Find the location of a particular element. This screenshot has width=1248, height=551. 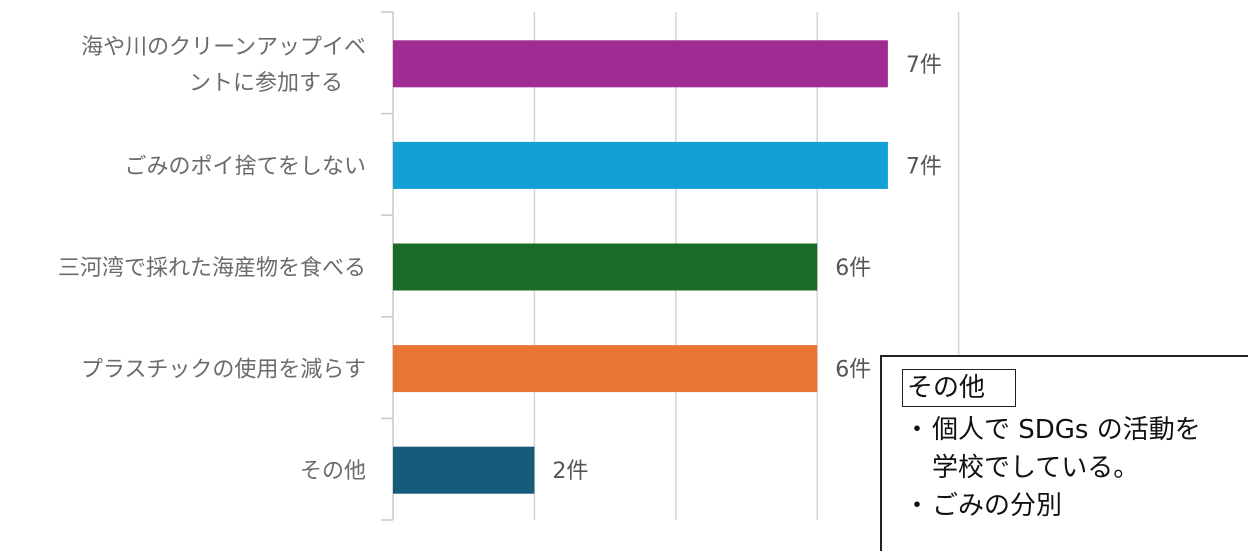

category-label: ごみのポイ捨てをしない is located at coordinates (245, 166).